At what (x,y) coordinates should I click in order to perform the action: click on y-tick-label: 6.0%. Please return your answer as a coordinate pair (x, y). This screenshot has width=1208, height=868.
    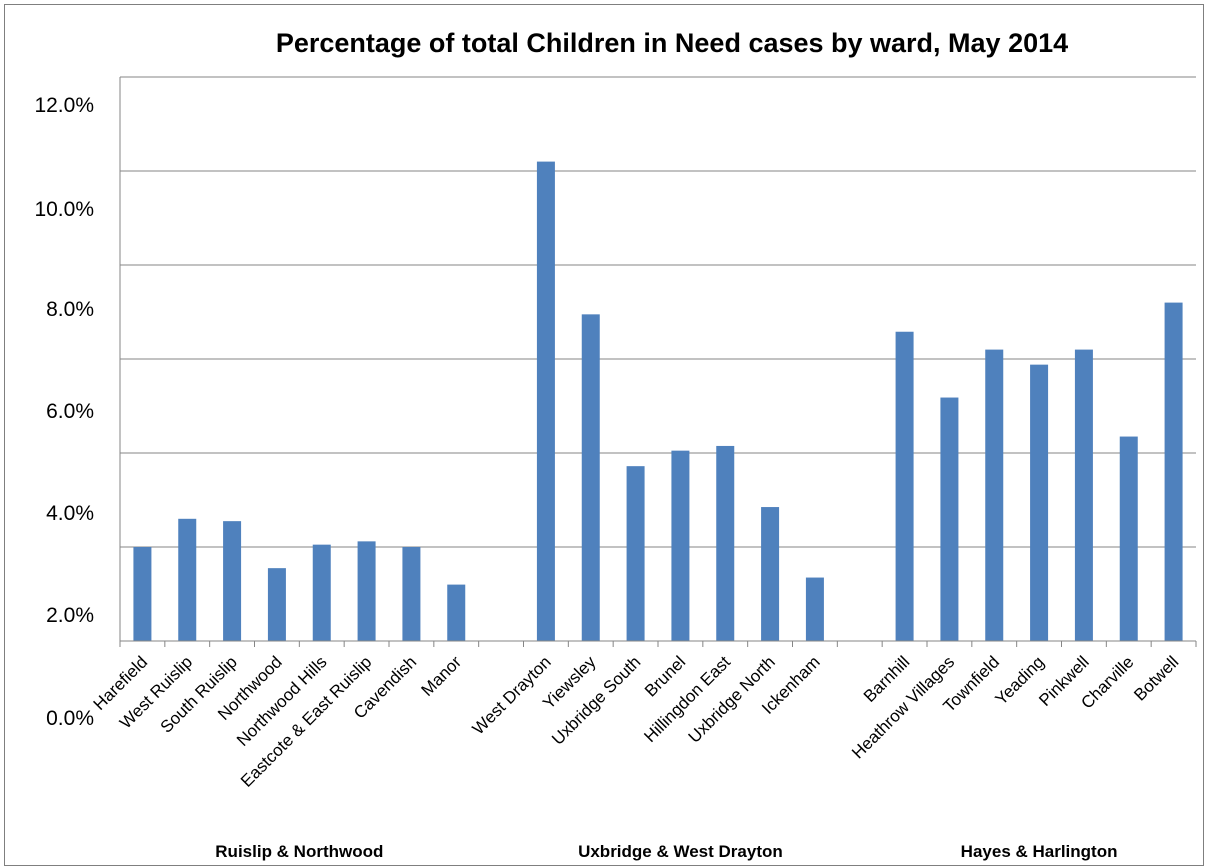
    Looking at the image, I should click on (70, 411).